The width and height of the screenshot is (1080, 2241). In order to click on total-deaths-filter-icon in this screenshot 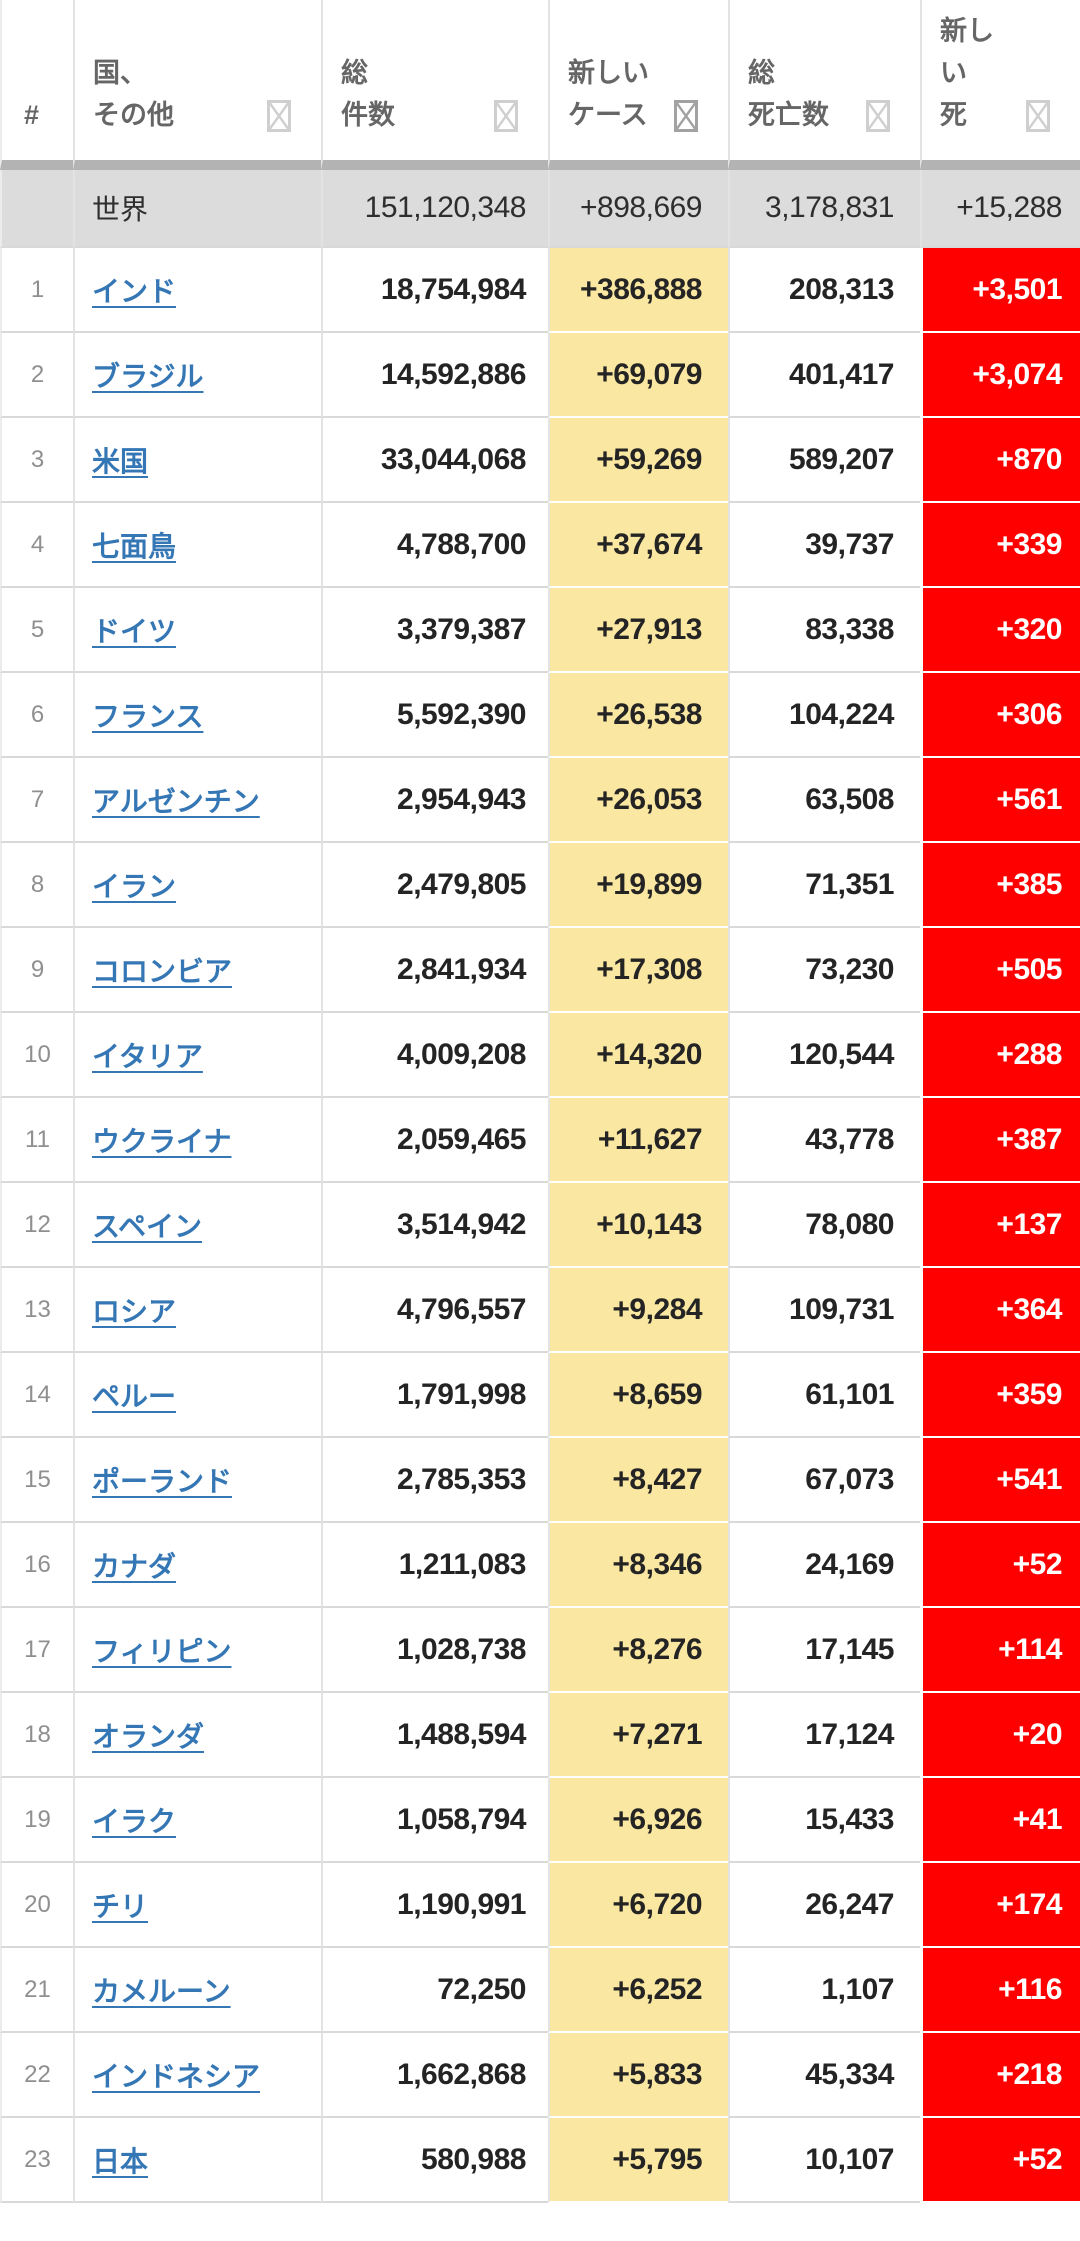, I will do `click(878, 116)`.